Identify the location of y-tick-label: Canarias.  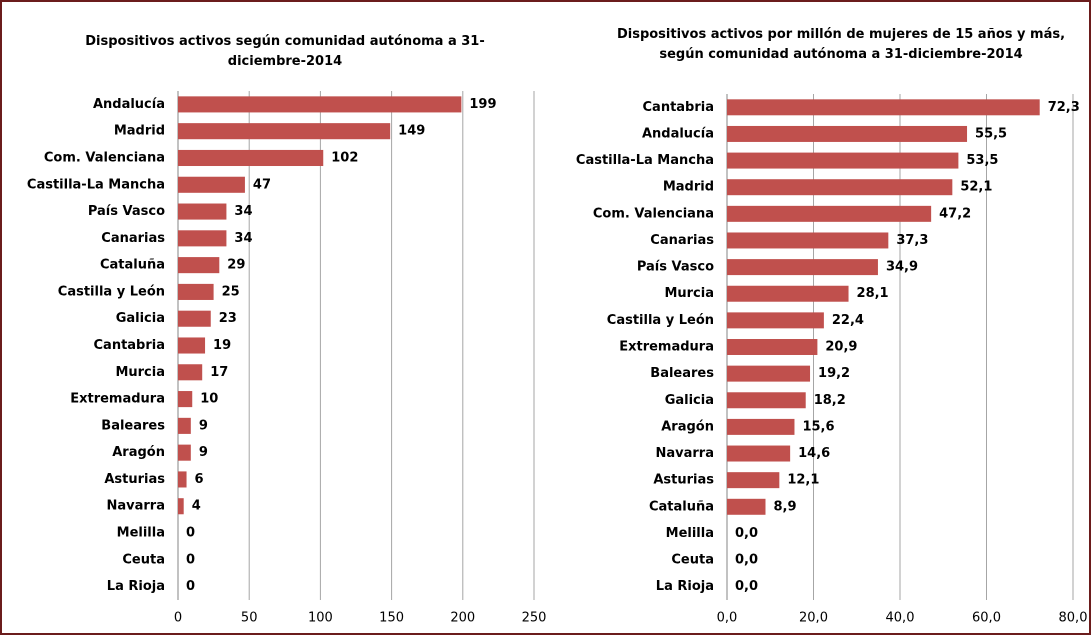
(133, 238).